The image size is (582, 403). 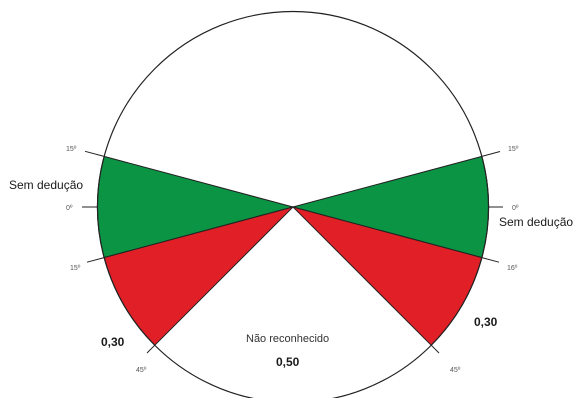 I want to click on tick-left-15-top, so click(x=94, y=153).